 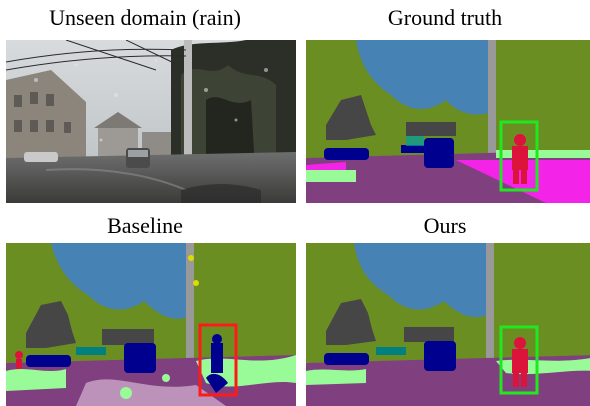 I want to click on pole, so click(x=188, y=115).